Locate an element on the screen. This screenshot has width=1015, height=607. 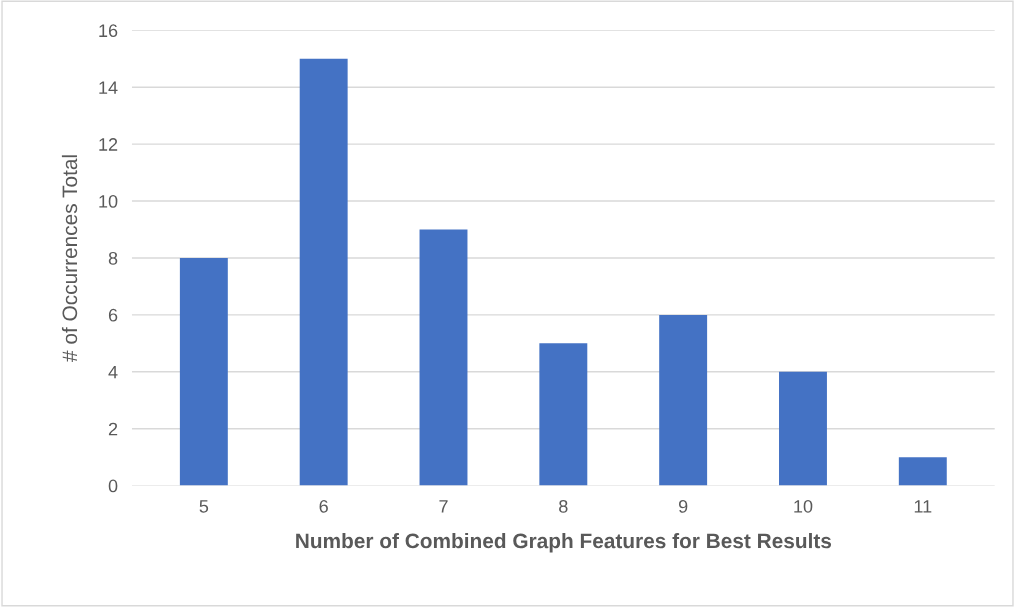
x-tick-label: 5 is located at coordinates (204, 506).